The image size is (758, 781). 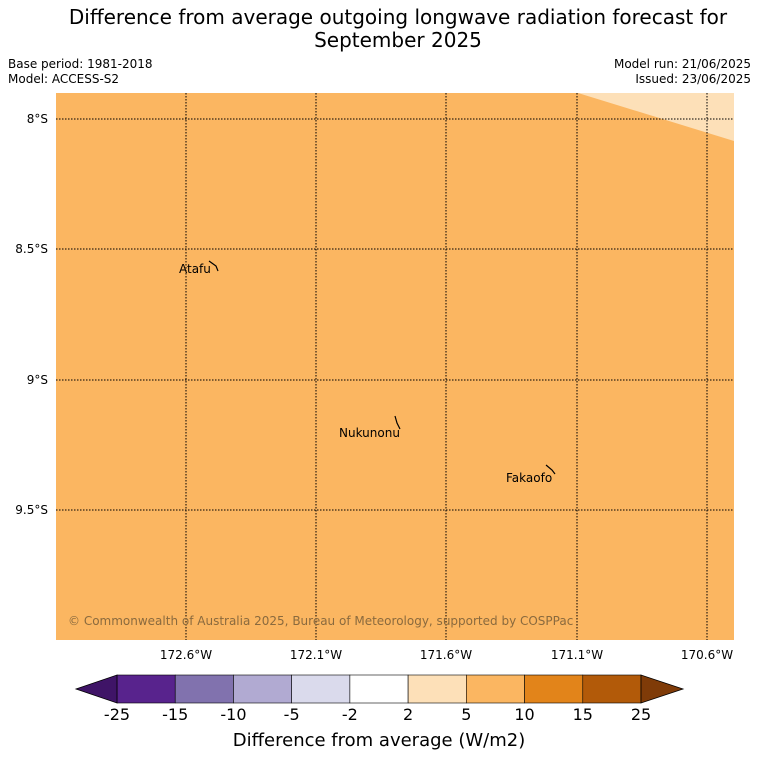 What do you see at coordinates (641, 714) in the screenshot?
I see `colorbar-tick-label: 25` at bounding box center [641, 714].